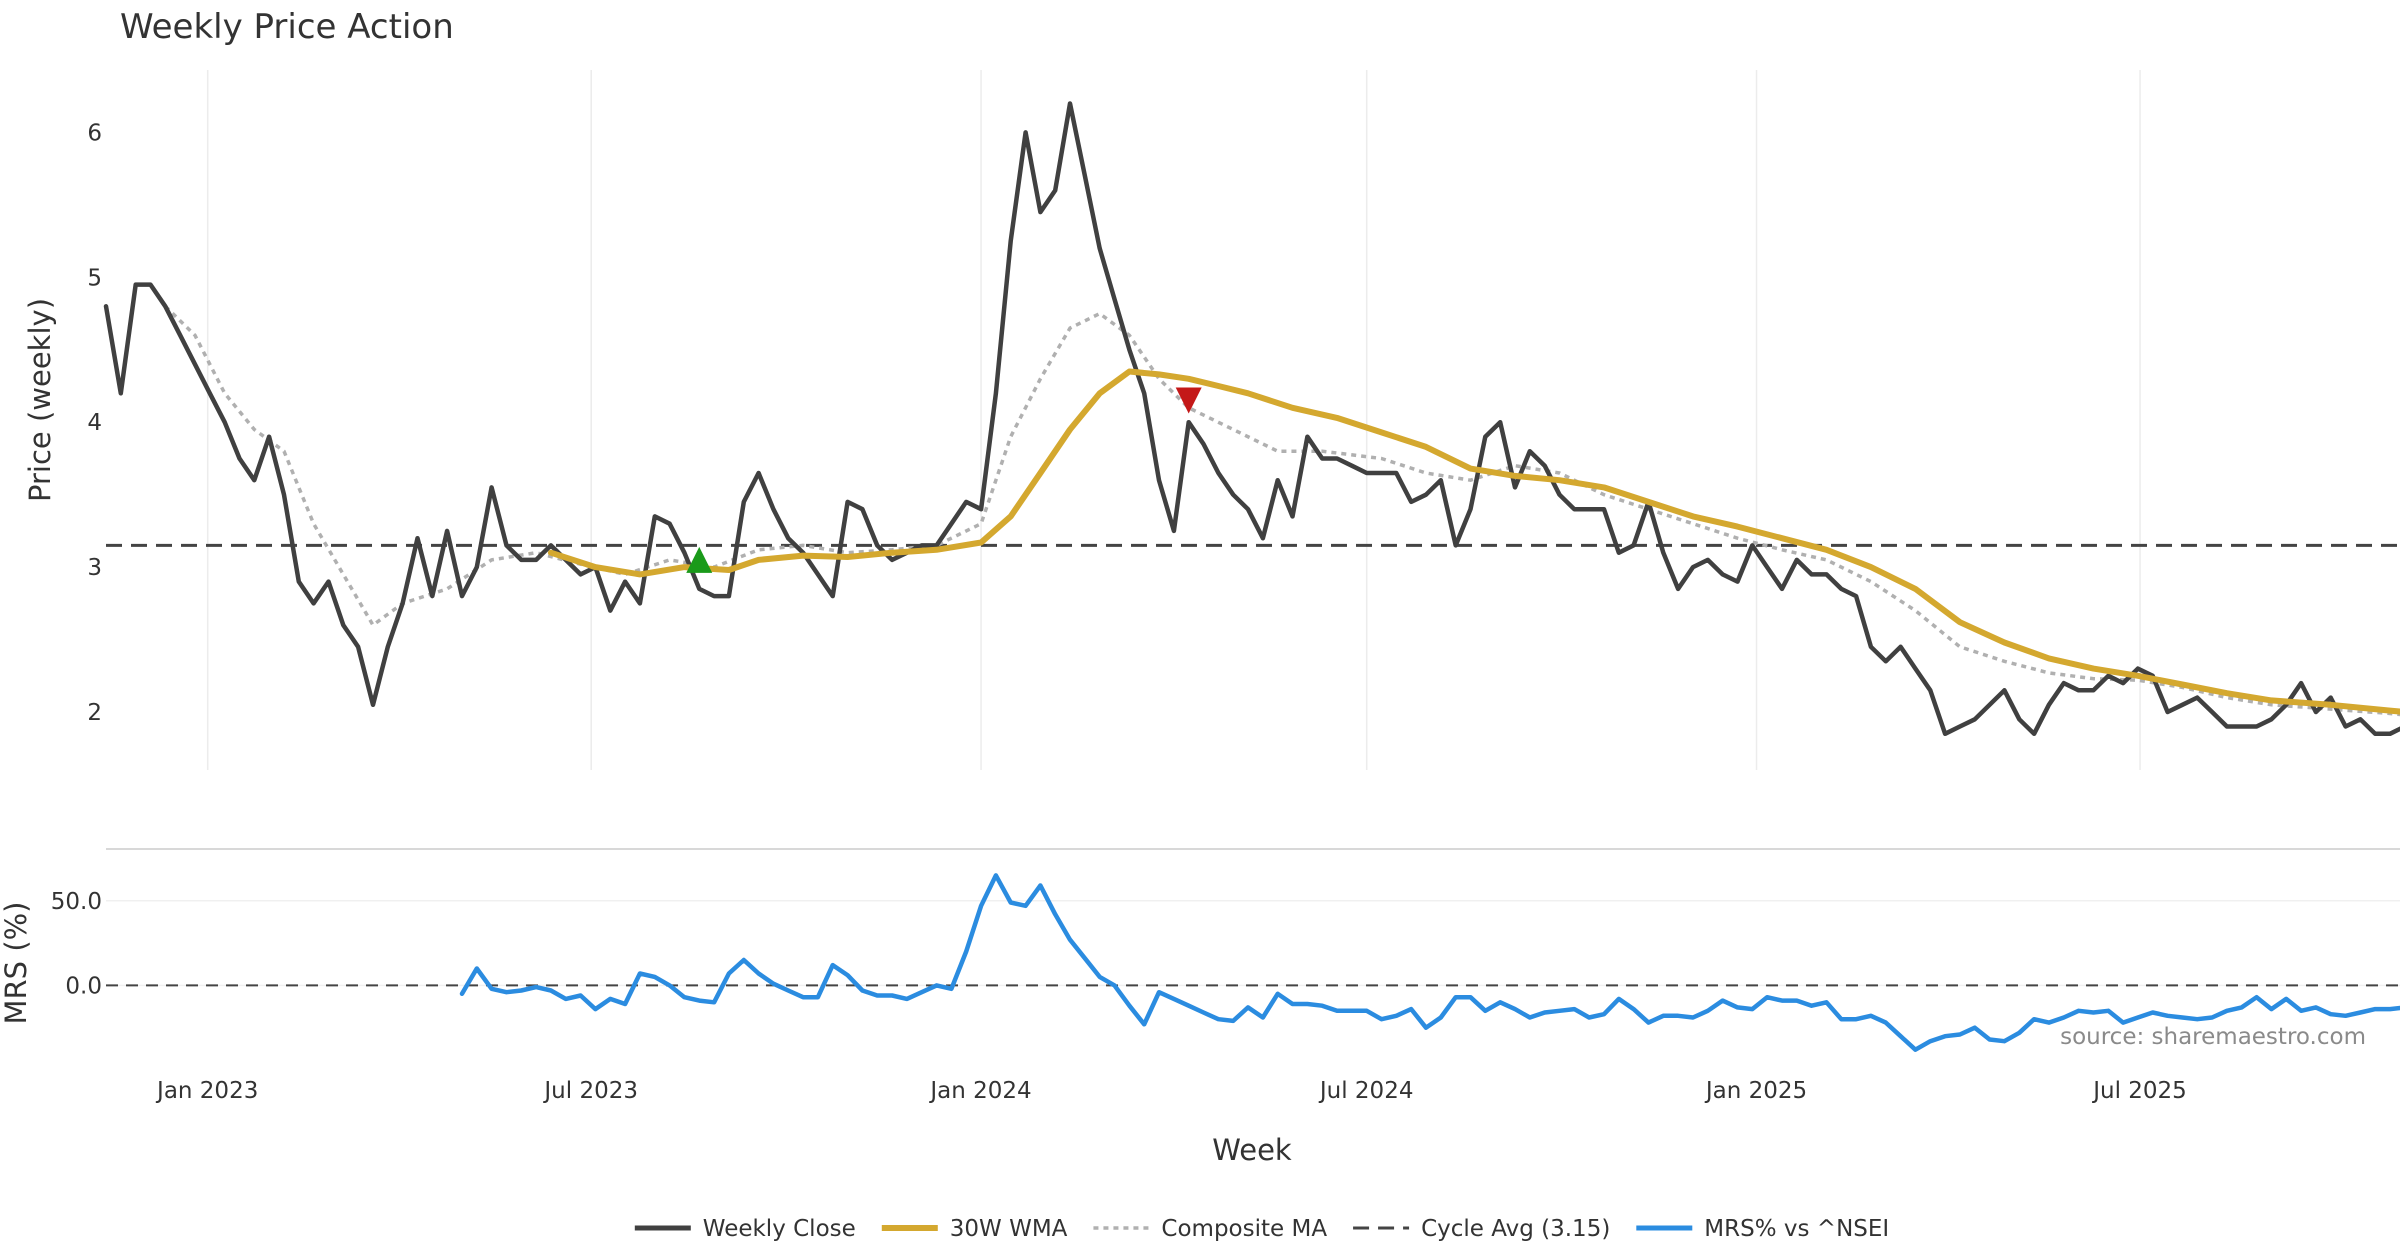 The height and width of the screenshot is (1260, 2400). What do you see at coordinates (979, 1091) in the screenshot?
I see `x-tick-label: Jan 2024` at bounding box center [979, 1091].